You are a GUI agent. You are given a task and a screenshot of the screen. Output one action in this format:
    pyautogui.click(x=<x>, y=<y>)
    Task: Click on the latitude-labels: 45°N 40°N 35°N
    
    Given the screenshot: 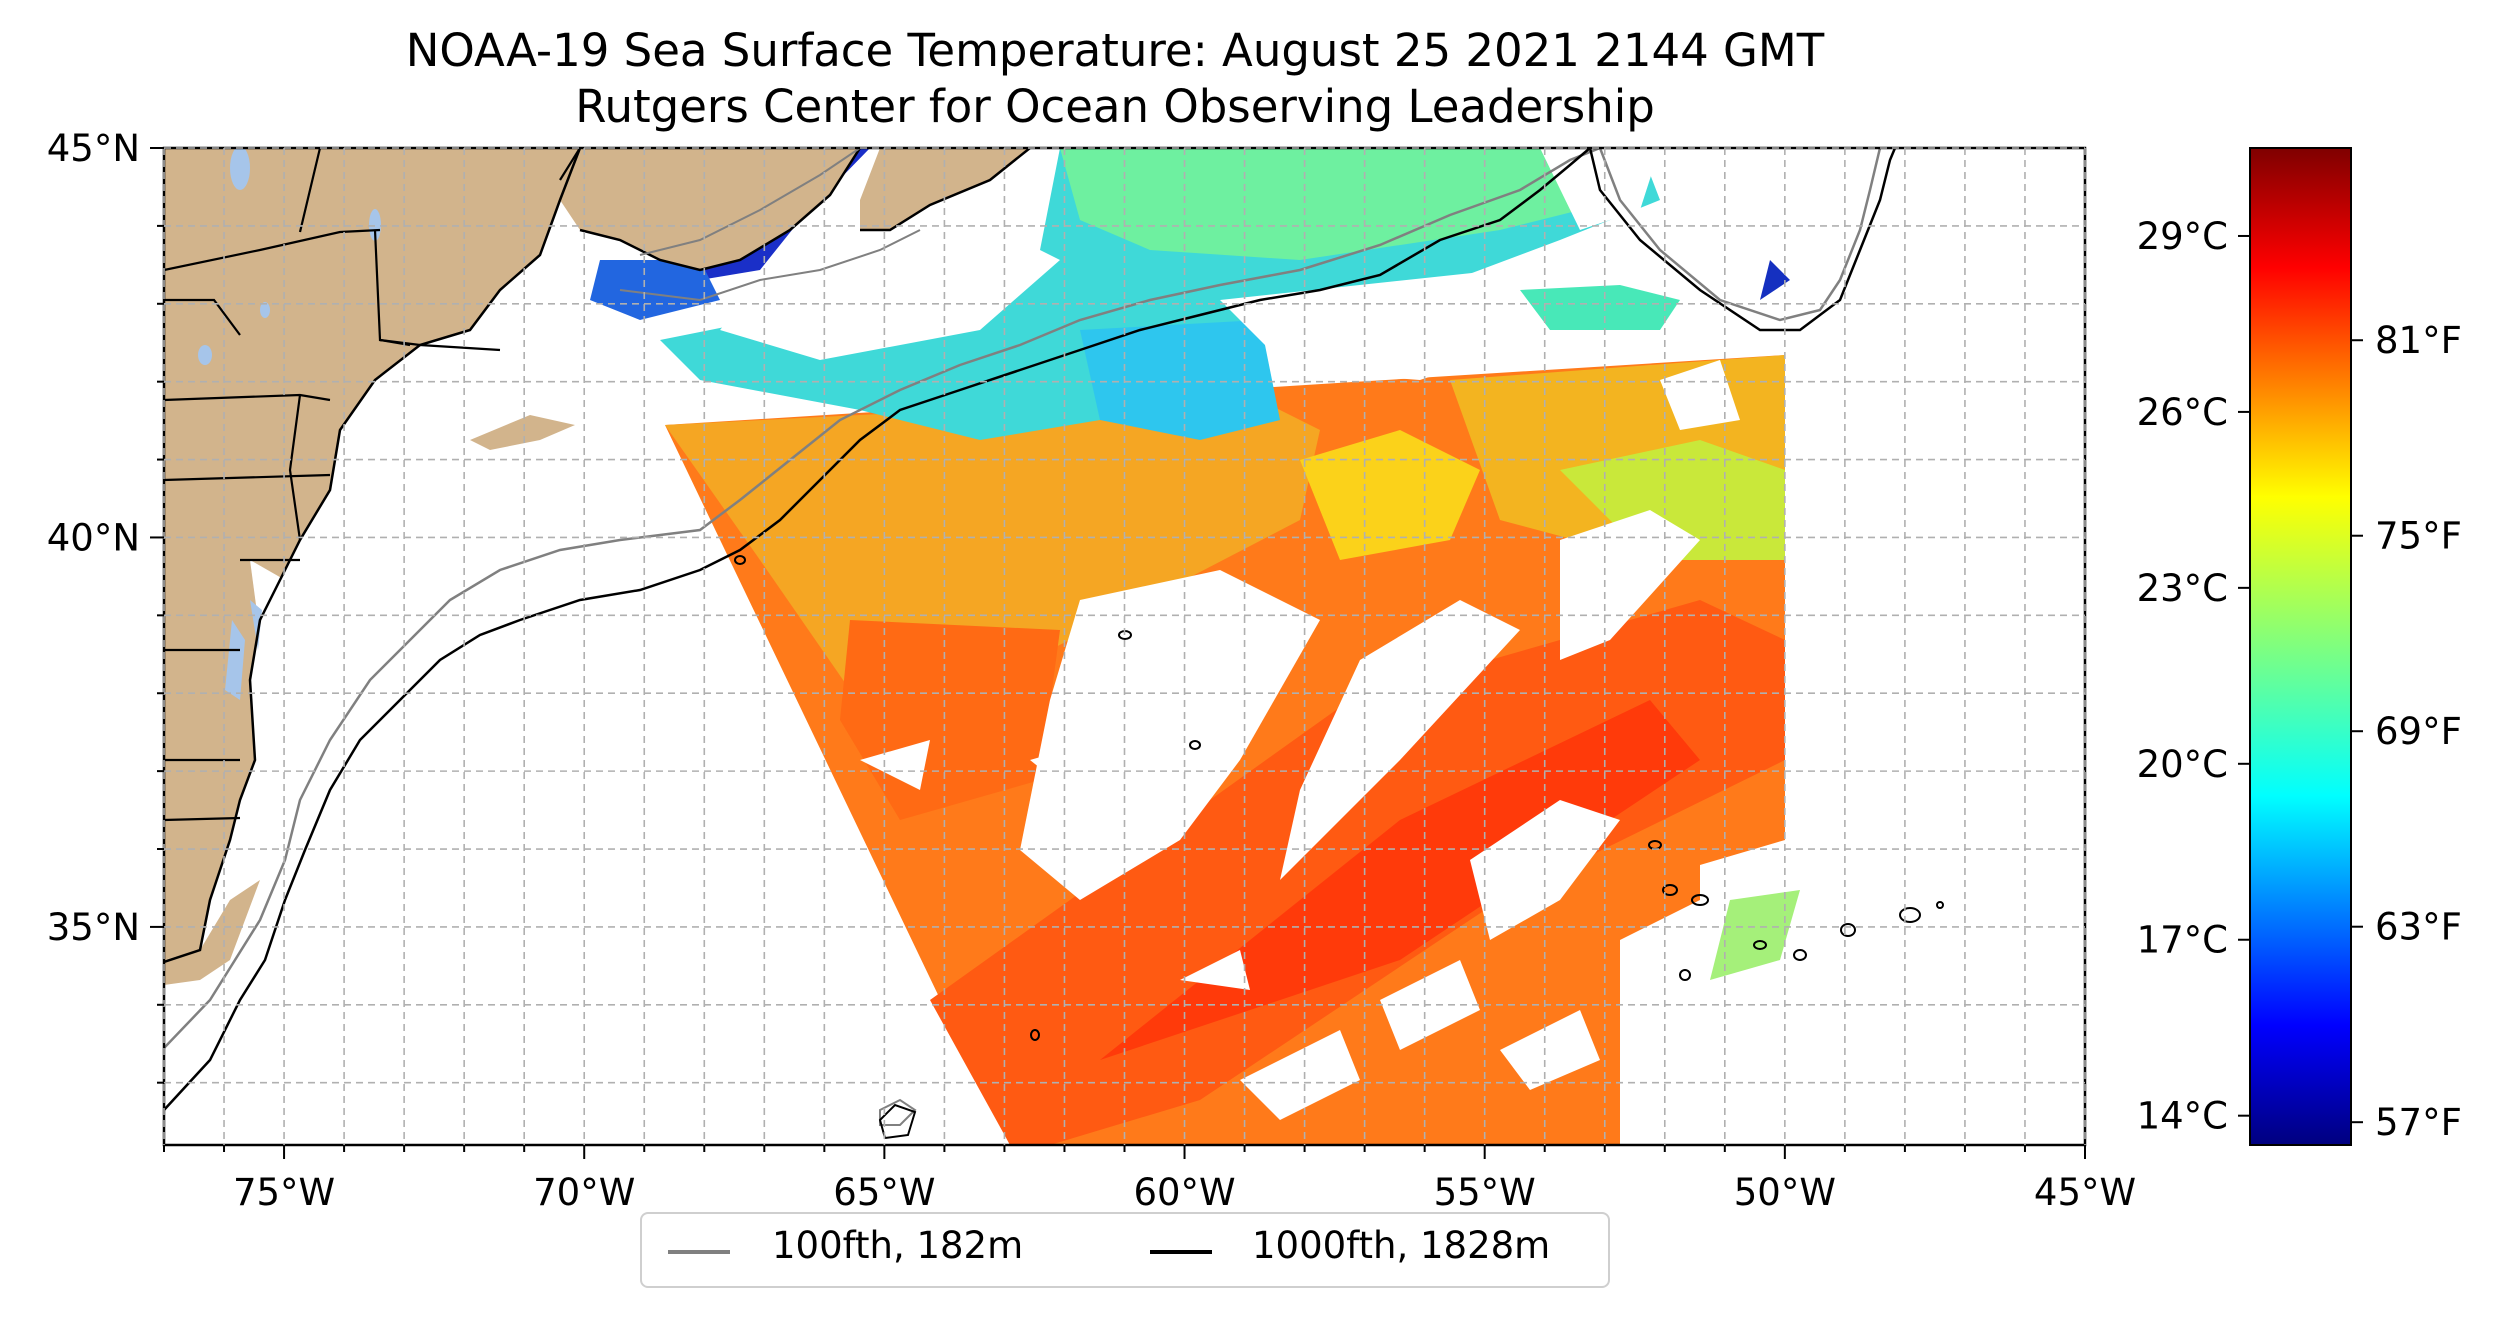 What is the action you would take?
    pyautogui.click(x=93, y=538)
    